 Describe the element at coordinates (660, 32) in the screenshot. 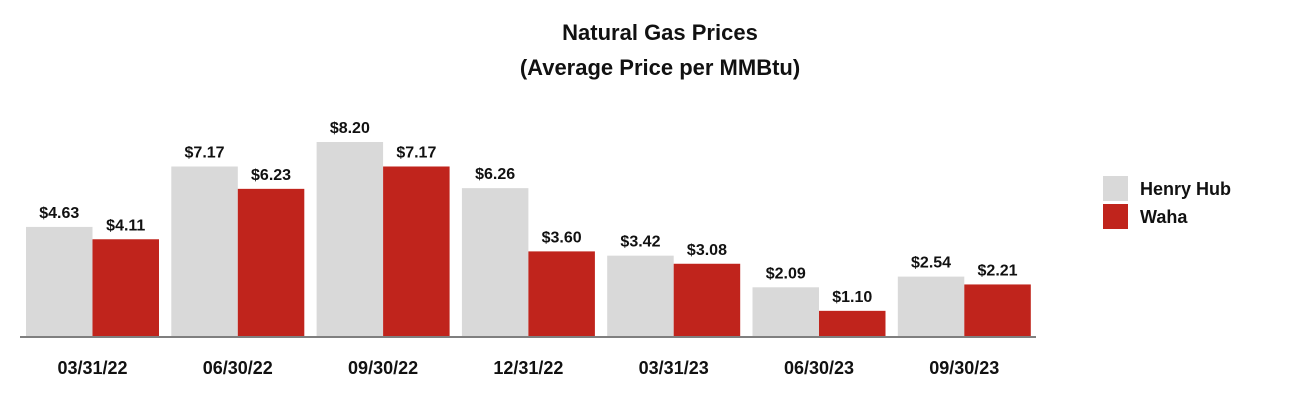

I see `chart-title: Natural Gas Prices` at that location.